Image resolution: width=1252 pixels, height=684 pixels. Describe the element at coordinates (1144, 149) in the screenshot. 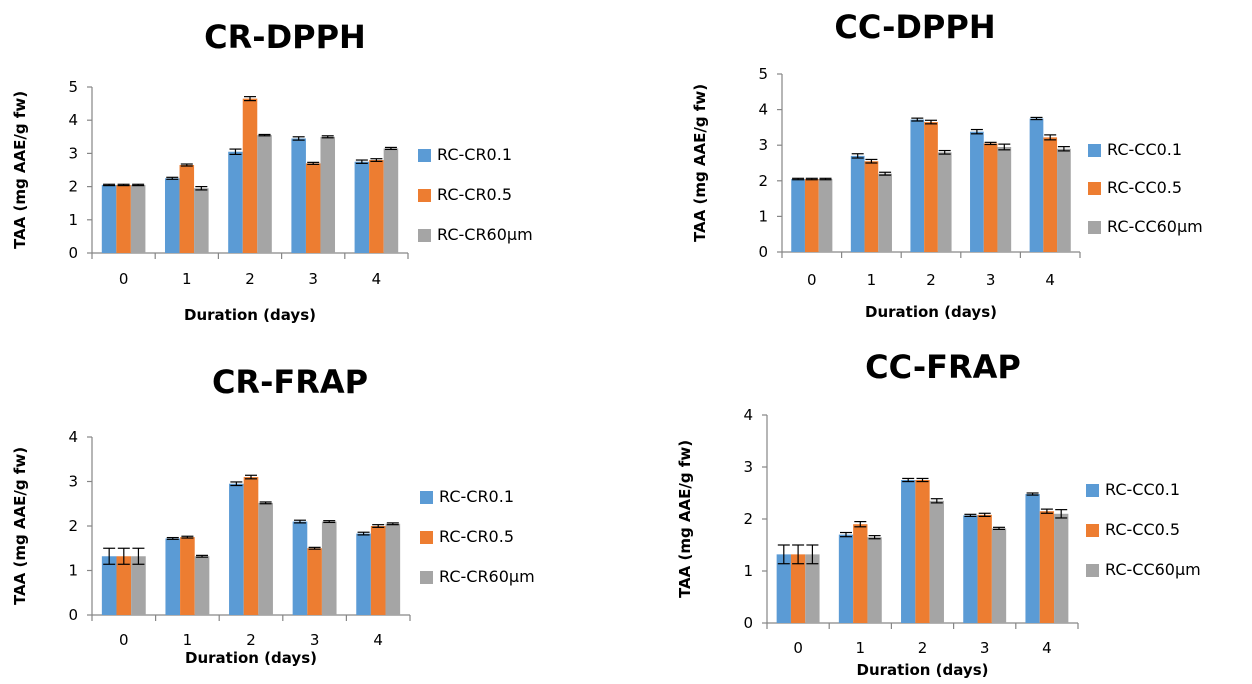

I see `legend-label: RC-CC0.1` at that location.